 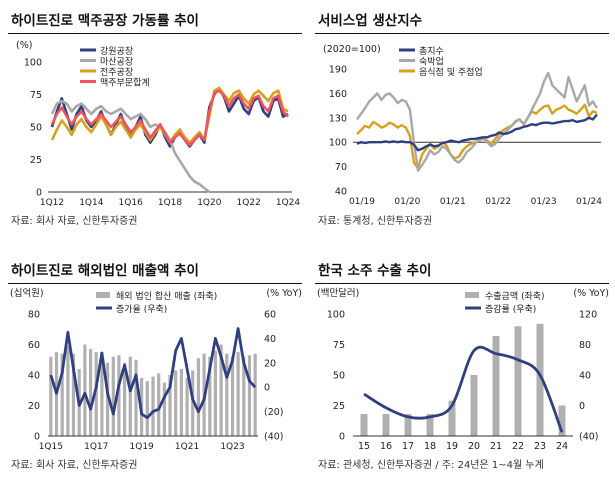 I want to click on y-tick-label: 25, so click(x=36, y=160).